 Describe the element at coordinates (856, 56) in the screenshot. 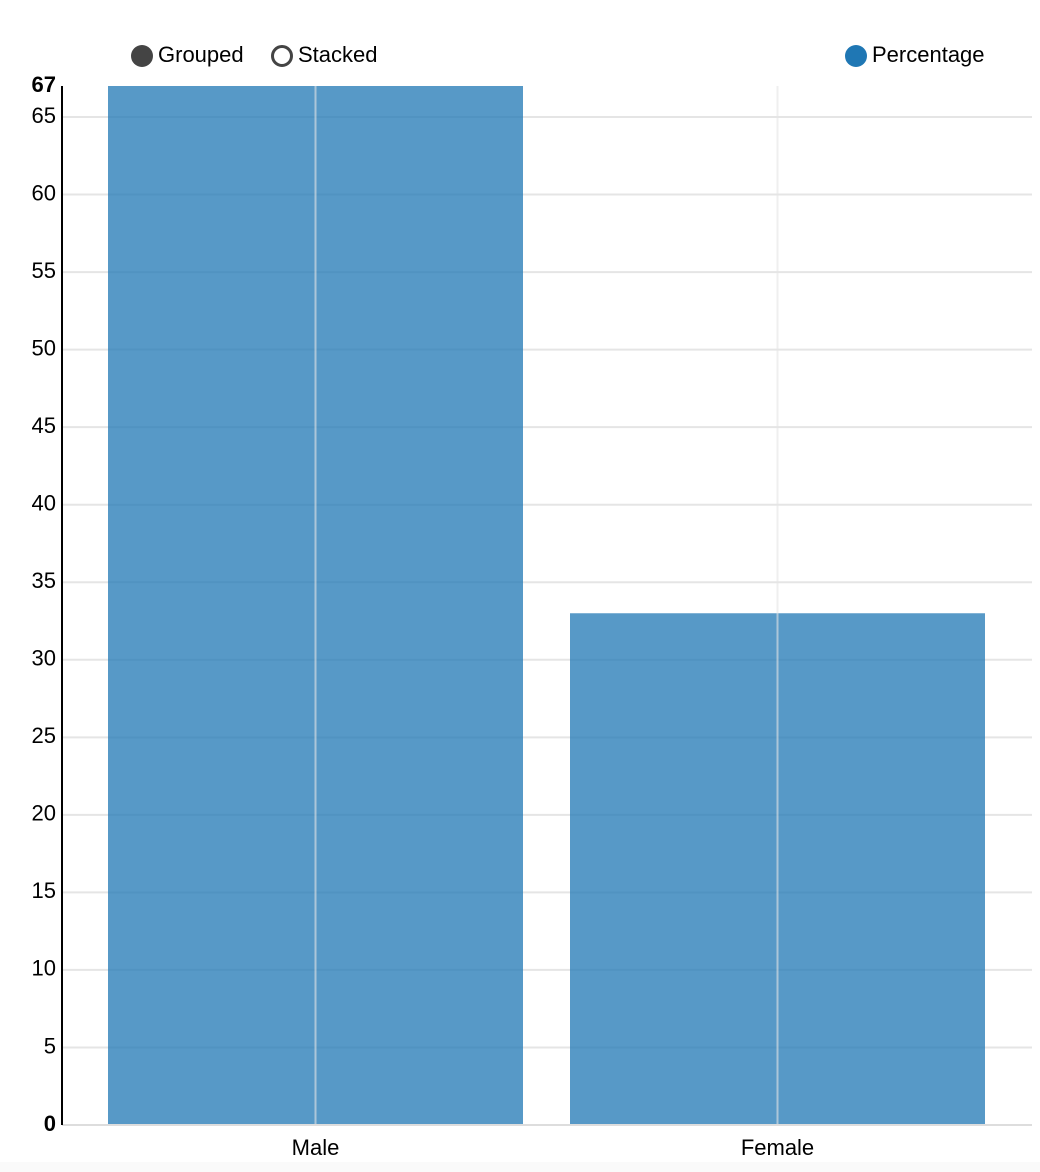

I see `legend-marker` at that location.